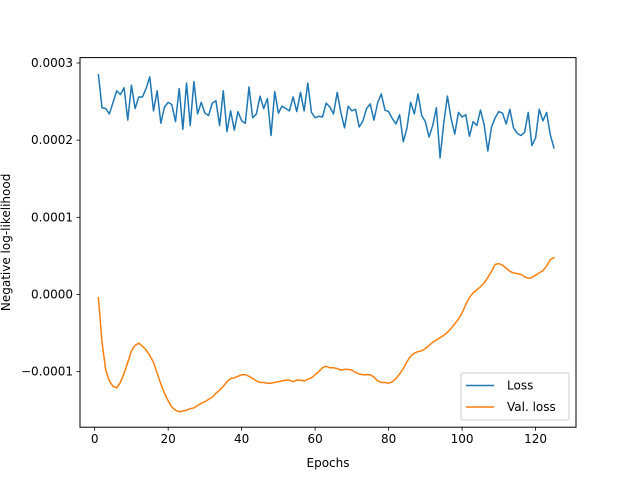  What do you see at coordinates (47, 372) in the screenshot?
I see `y-tick-label: −0.0001` at bounding box center [47, 372].